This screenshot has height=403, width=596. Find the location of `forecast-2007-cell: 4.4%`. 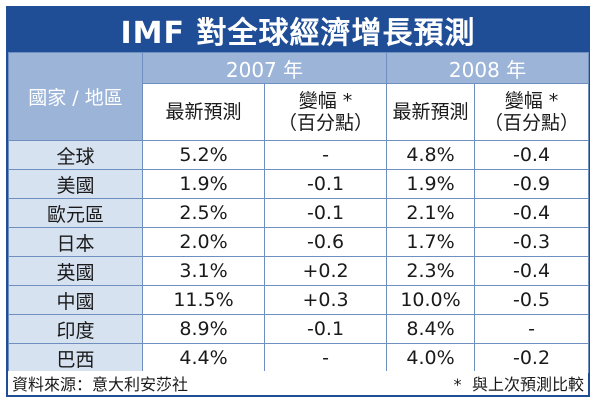

forecast-2007-cell: 4.4% is located at coordinates (203, 358).